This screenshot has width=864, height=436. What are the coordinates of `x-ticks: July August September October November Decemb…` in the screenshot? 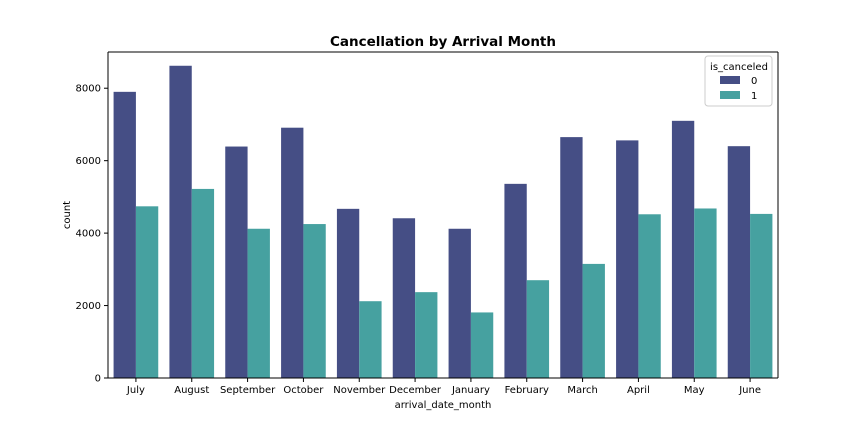 It's located at (443, 387).